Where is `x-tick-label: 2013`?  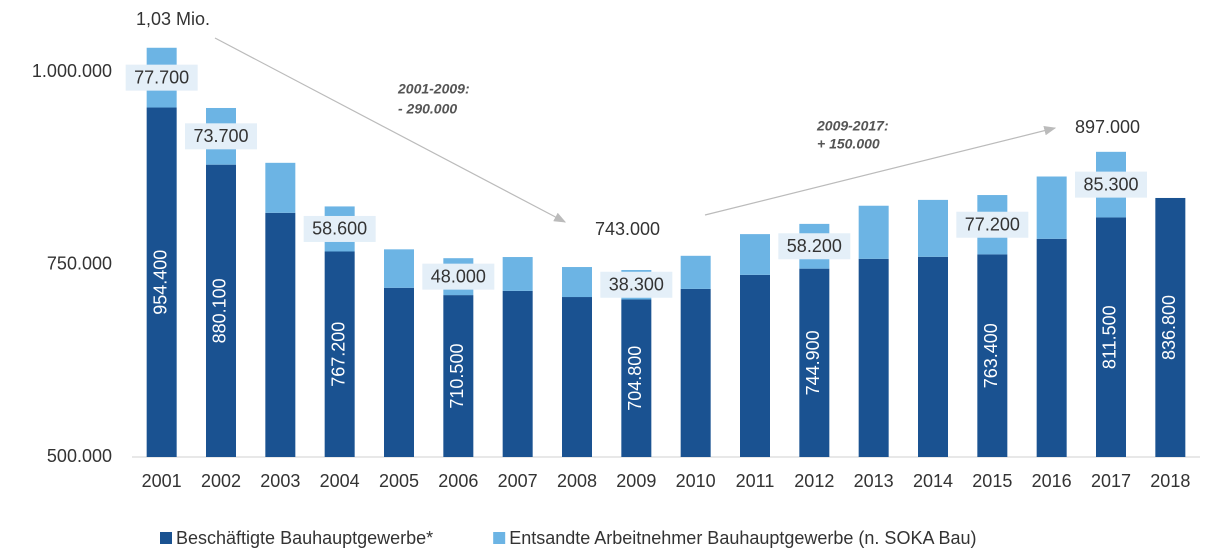
x-tick-label: 2013 is located at coordinates (874, 481).